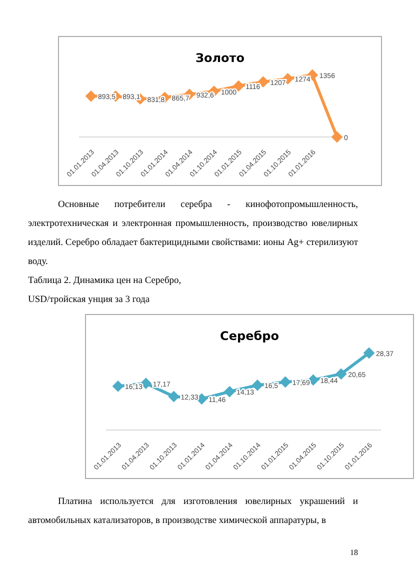  What do you see at coordinates (89, 300) in the screenshot?
I see `text: USD/тройская унция за 3 года` at bounding box center [89, 300].